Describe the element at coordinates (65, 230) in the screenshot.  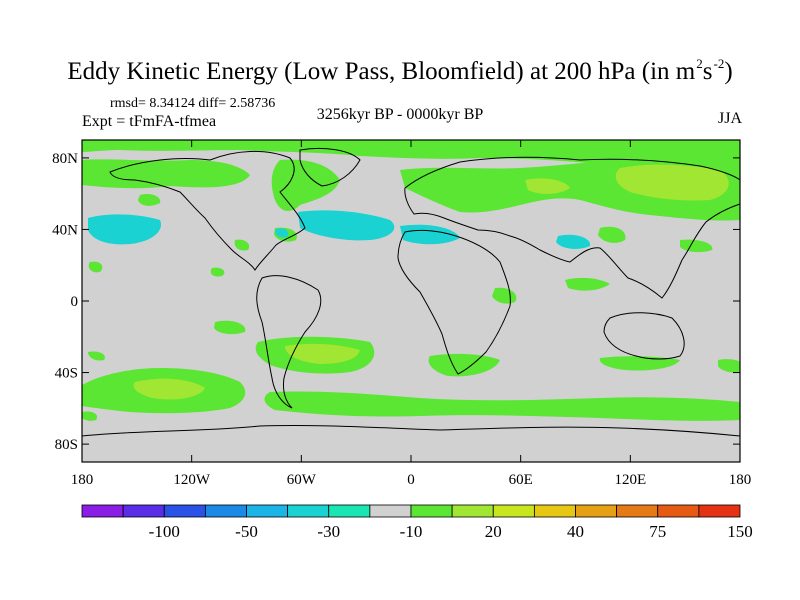
I see `lat-tick-label: 40N` at that location.